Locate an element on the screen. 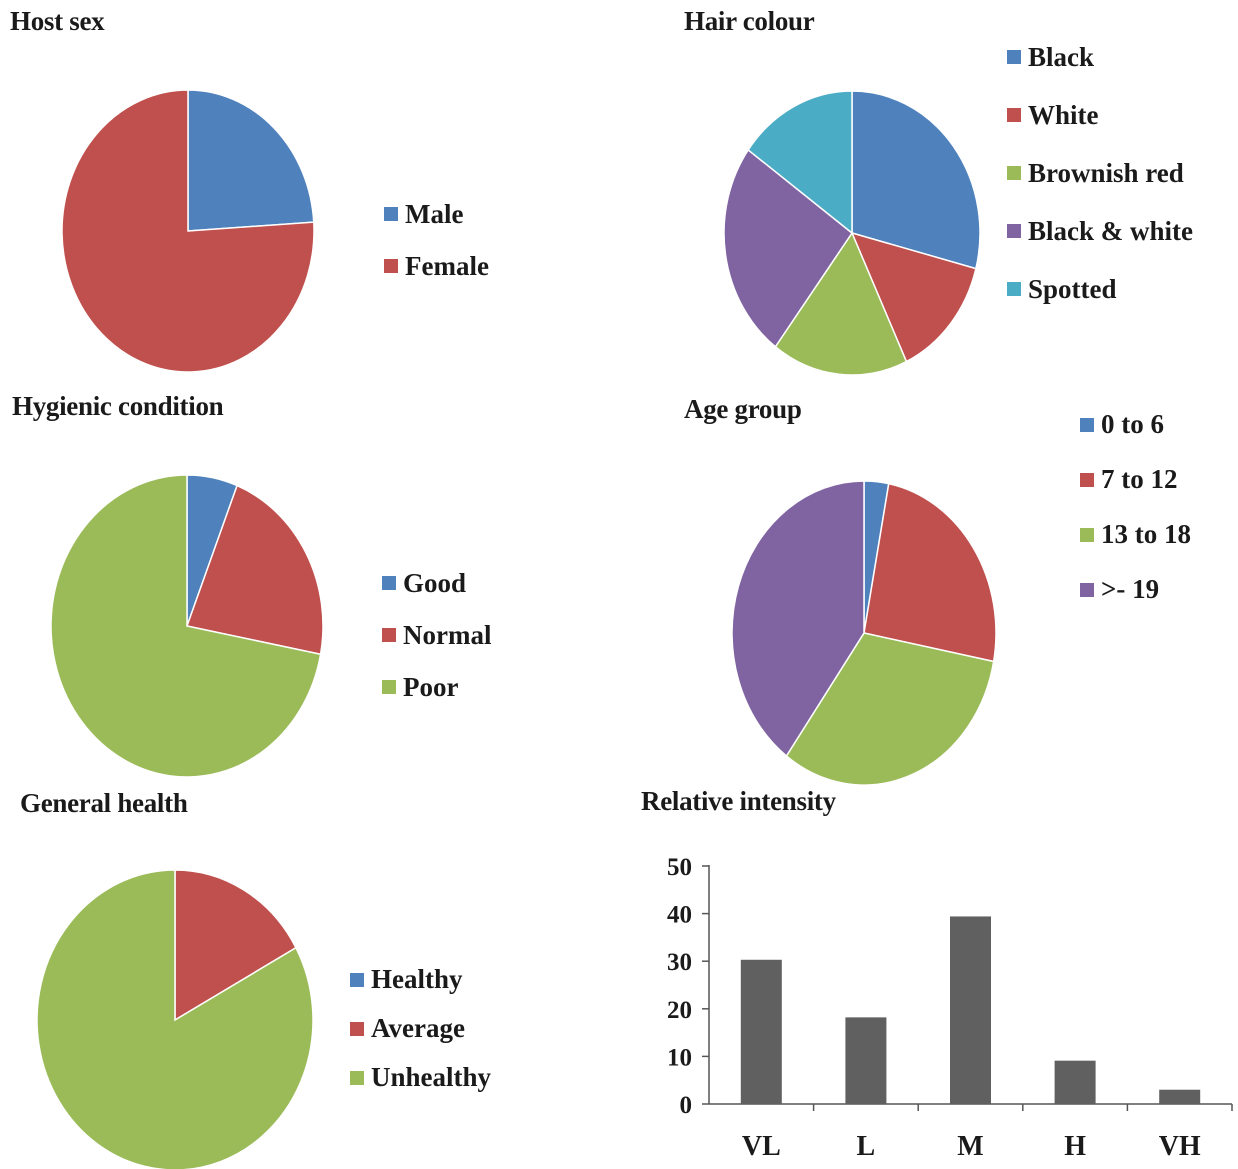 Image resolution: width=1238 pixels, height=1169 pixels. legend-label: Healthy is located at coordinates (417, 979).